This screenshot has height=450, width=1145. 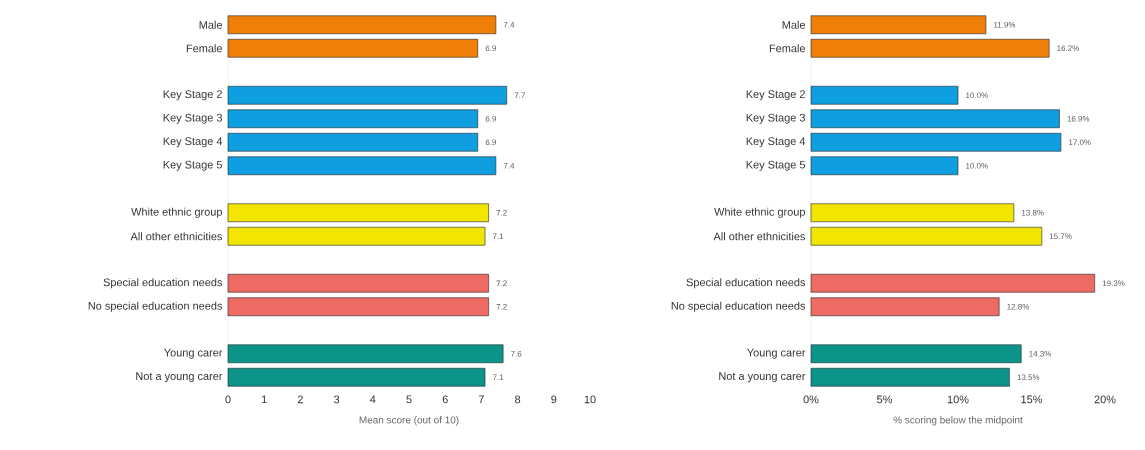 What do you see at coordinates (300, 399) in the screenshot?
I see `x-tick-label: 2` at bounding box center [300, 399].